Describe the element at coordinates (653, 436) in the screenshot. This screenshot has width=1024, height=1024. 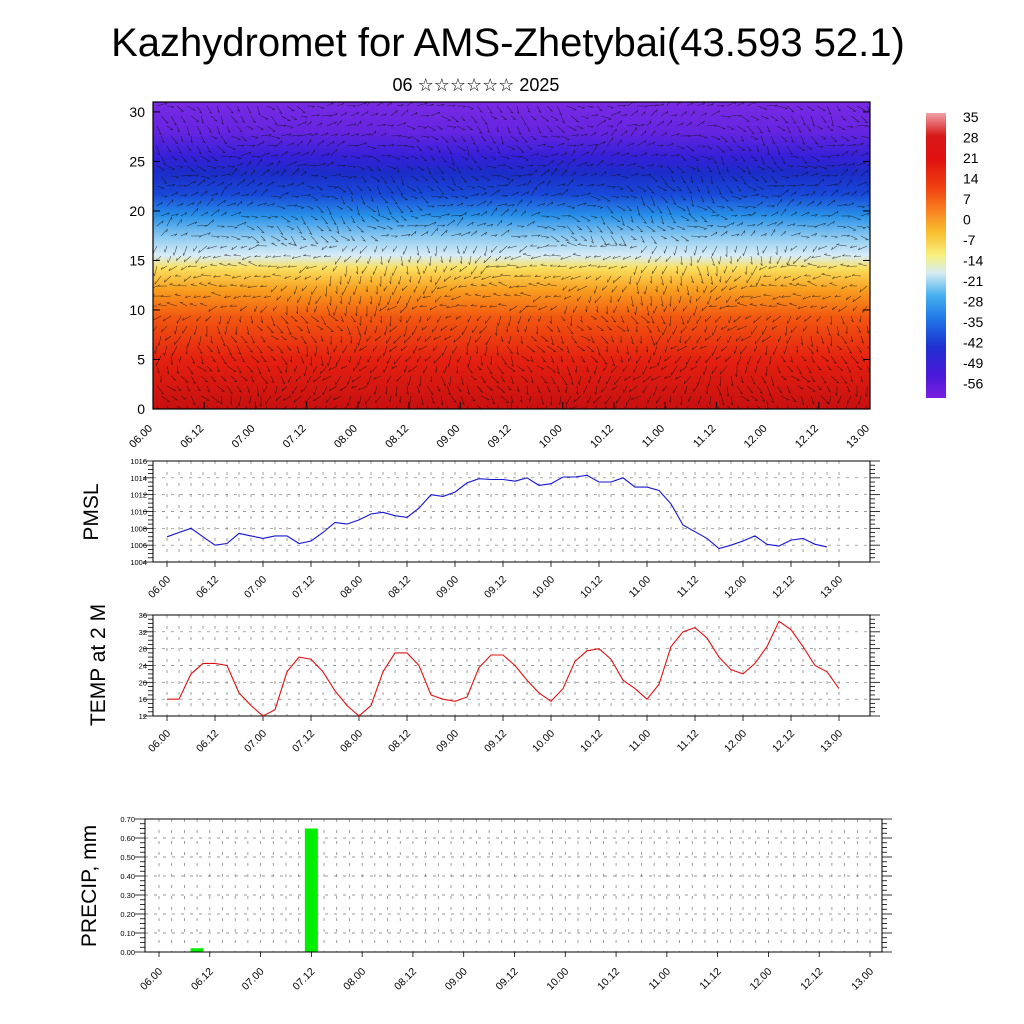
I see `section-x-tick-label: 11.00` at that location.